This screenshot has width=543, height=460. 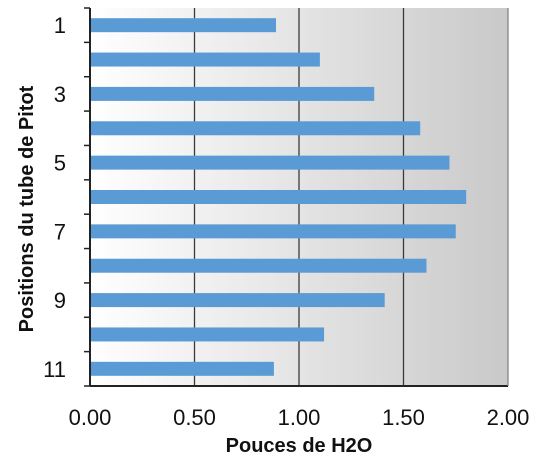 I want to click on x-tick-label: 1.00, so click(x=299, y=417).